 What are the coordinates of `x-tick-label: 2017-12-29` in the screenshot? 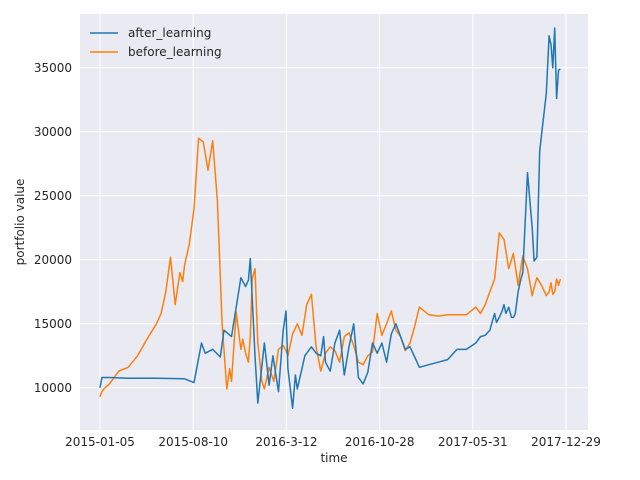 It's located at (566, 442).